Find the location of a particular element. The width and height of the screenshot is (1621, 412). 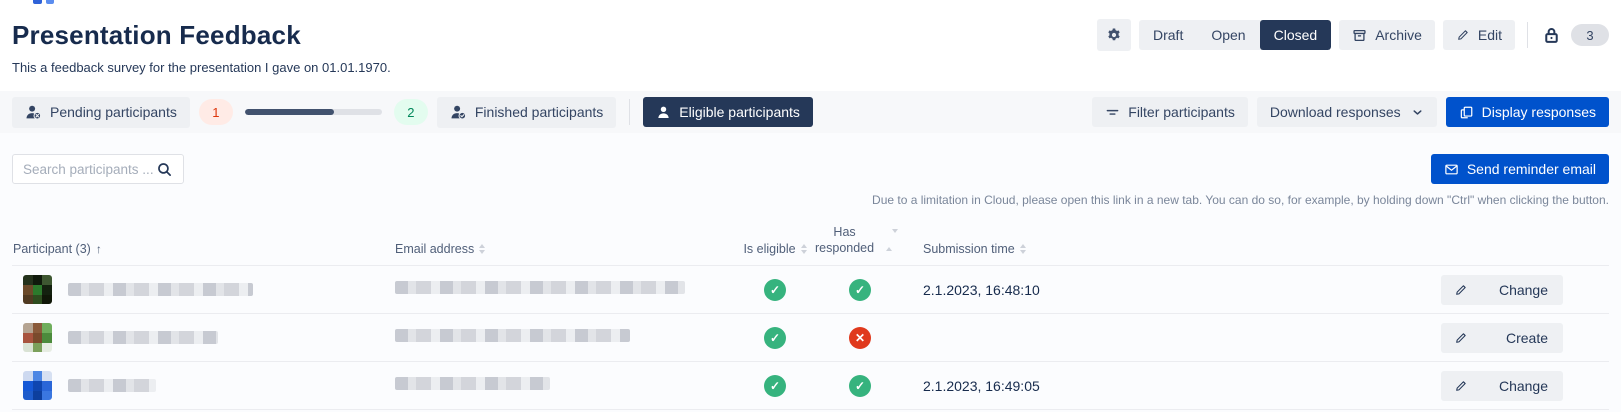

lock-button is located at coordinates (1551, 35).